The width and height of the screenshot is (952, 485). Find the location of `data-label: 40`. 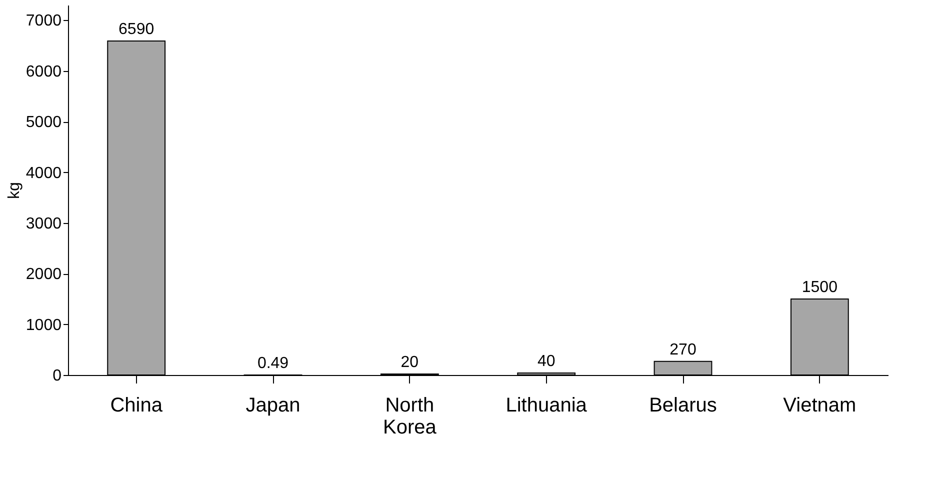

data-label: 40 is located at coordinates (546, 361).